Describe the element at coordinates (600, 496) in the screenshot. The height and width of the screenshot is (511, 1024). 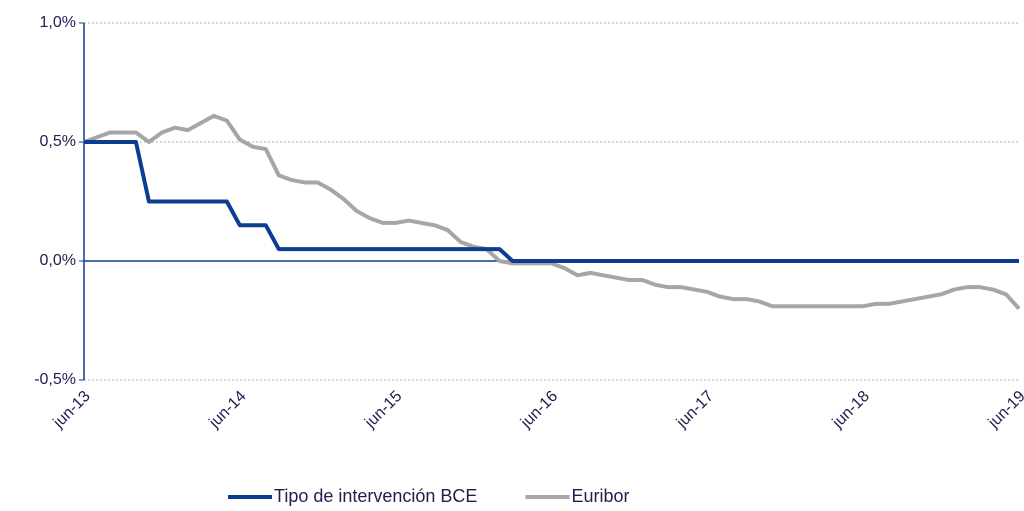
I see `legend-label: Euribor` at that location.